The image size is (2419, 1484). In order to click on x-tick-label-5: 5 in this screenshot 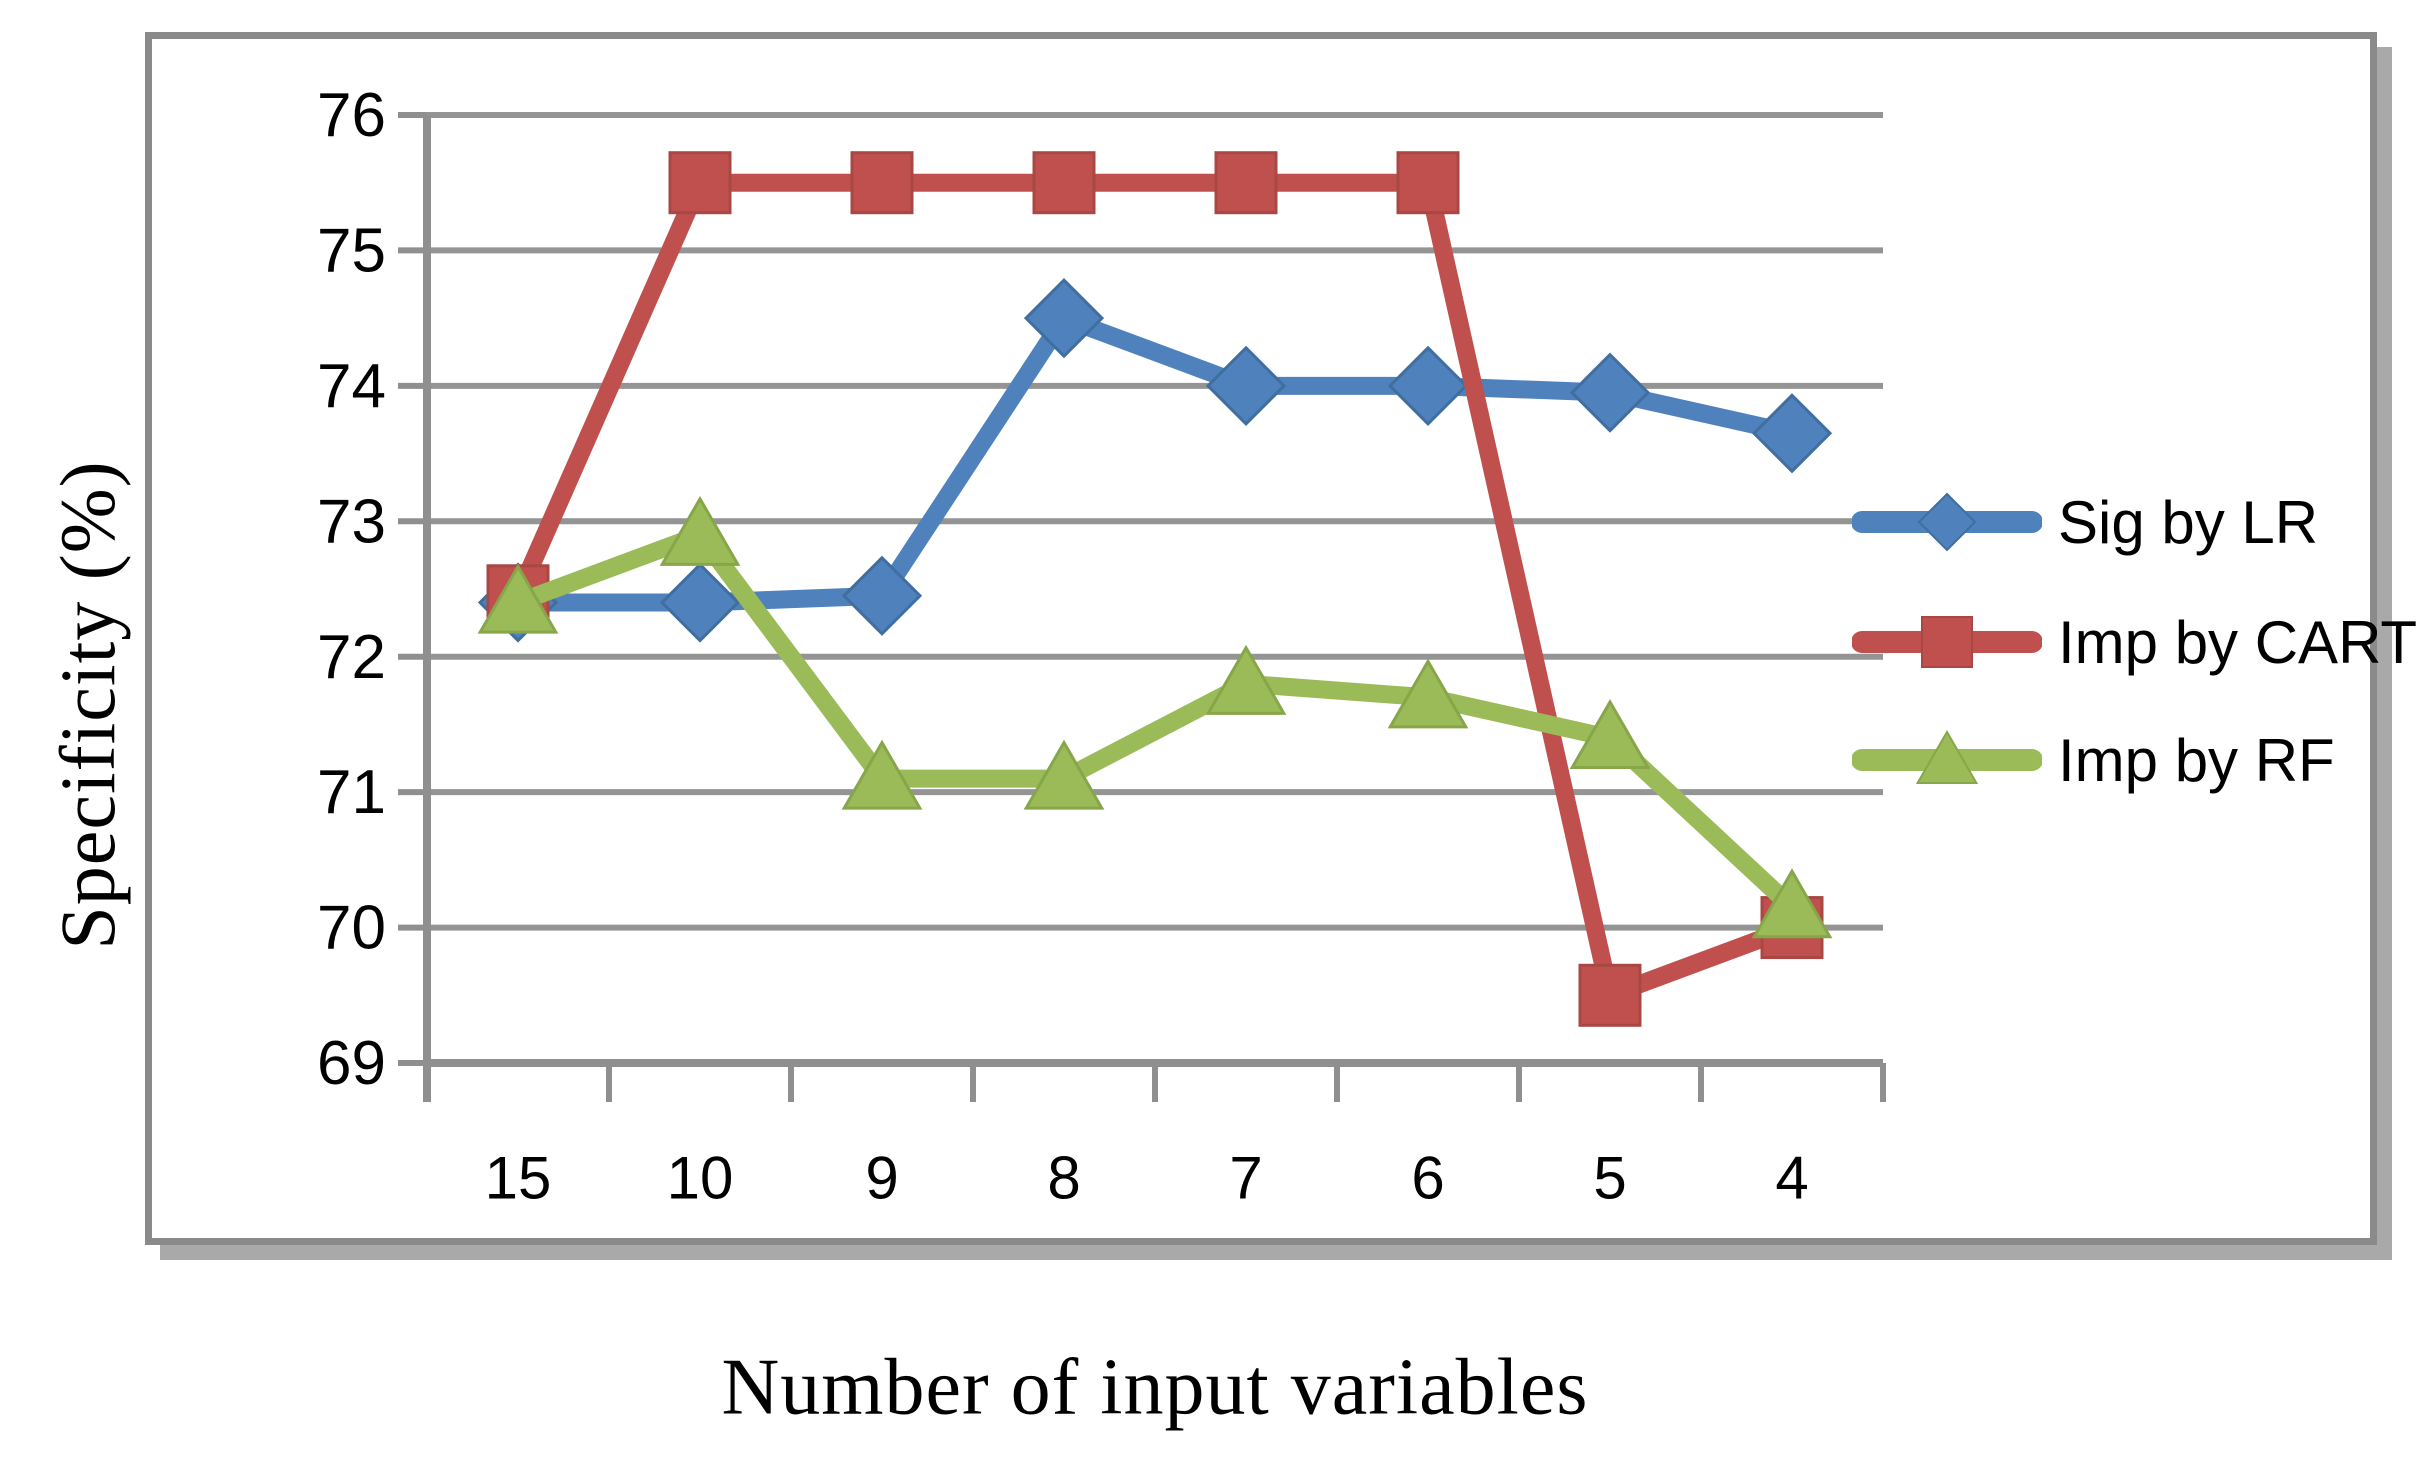, I will do `click(1609, 1177)`.